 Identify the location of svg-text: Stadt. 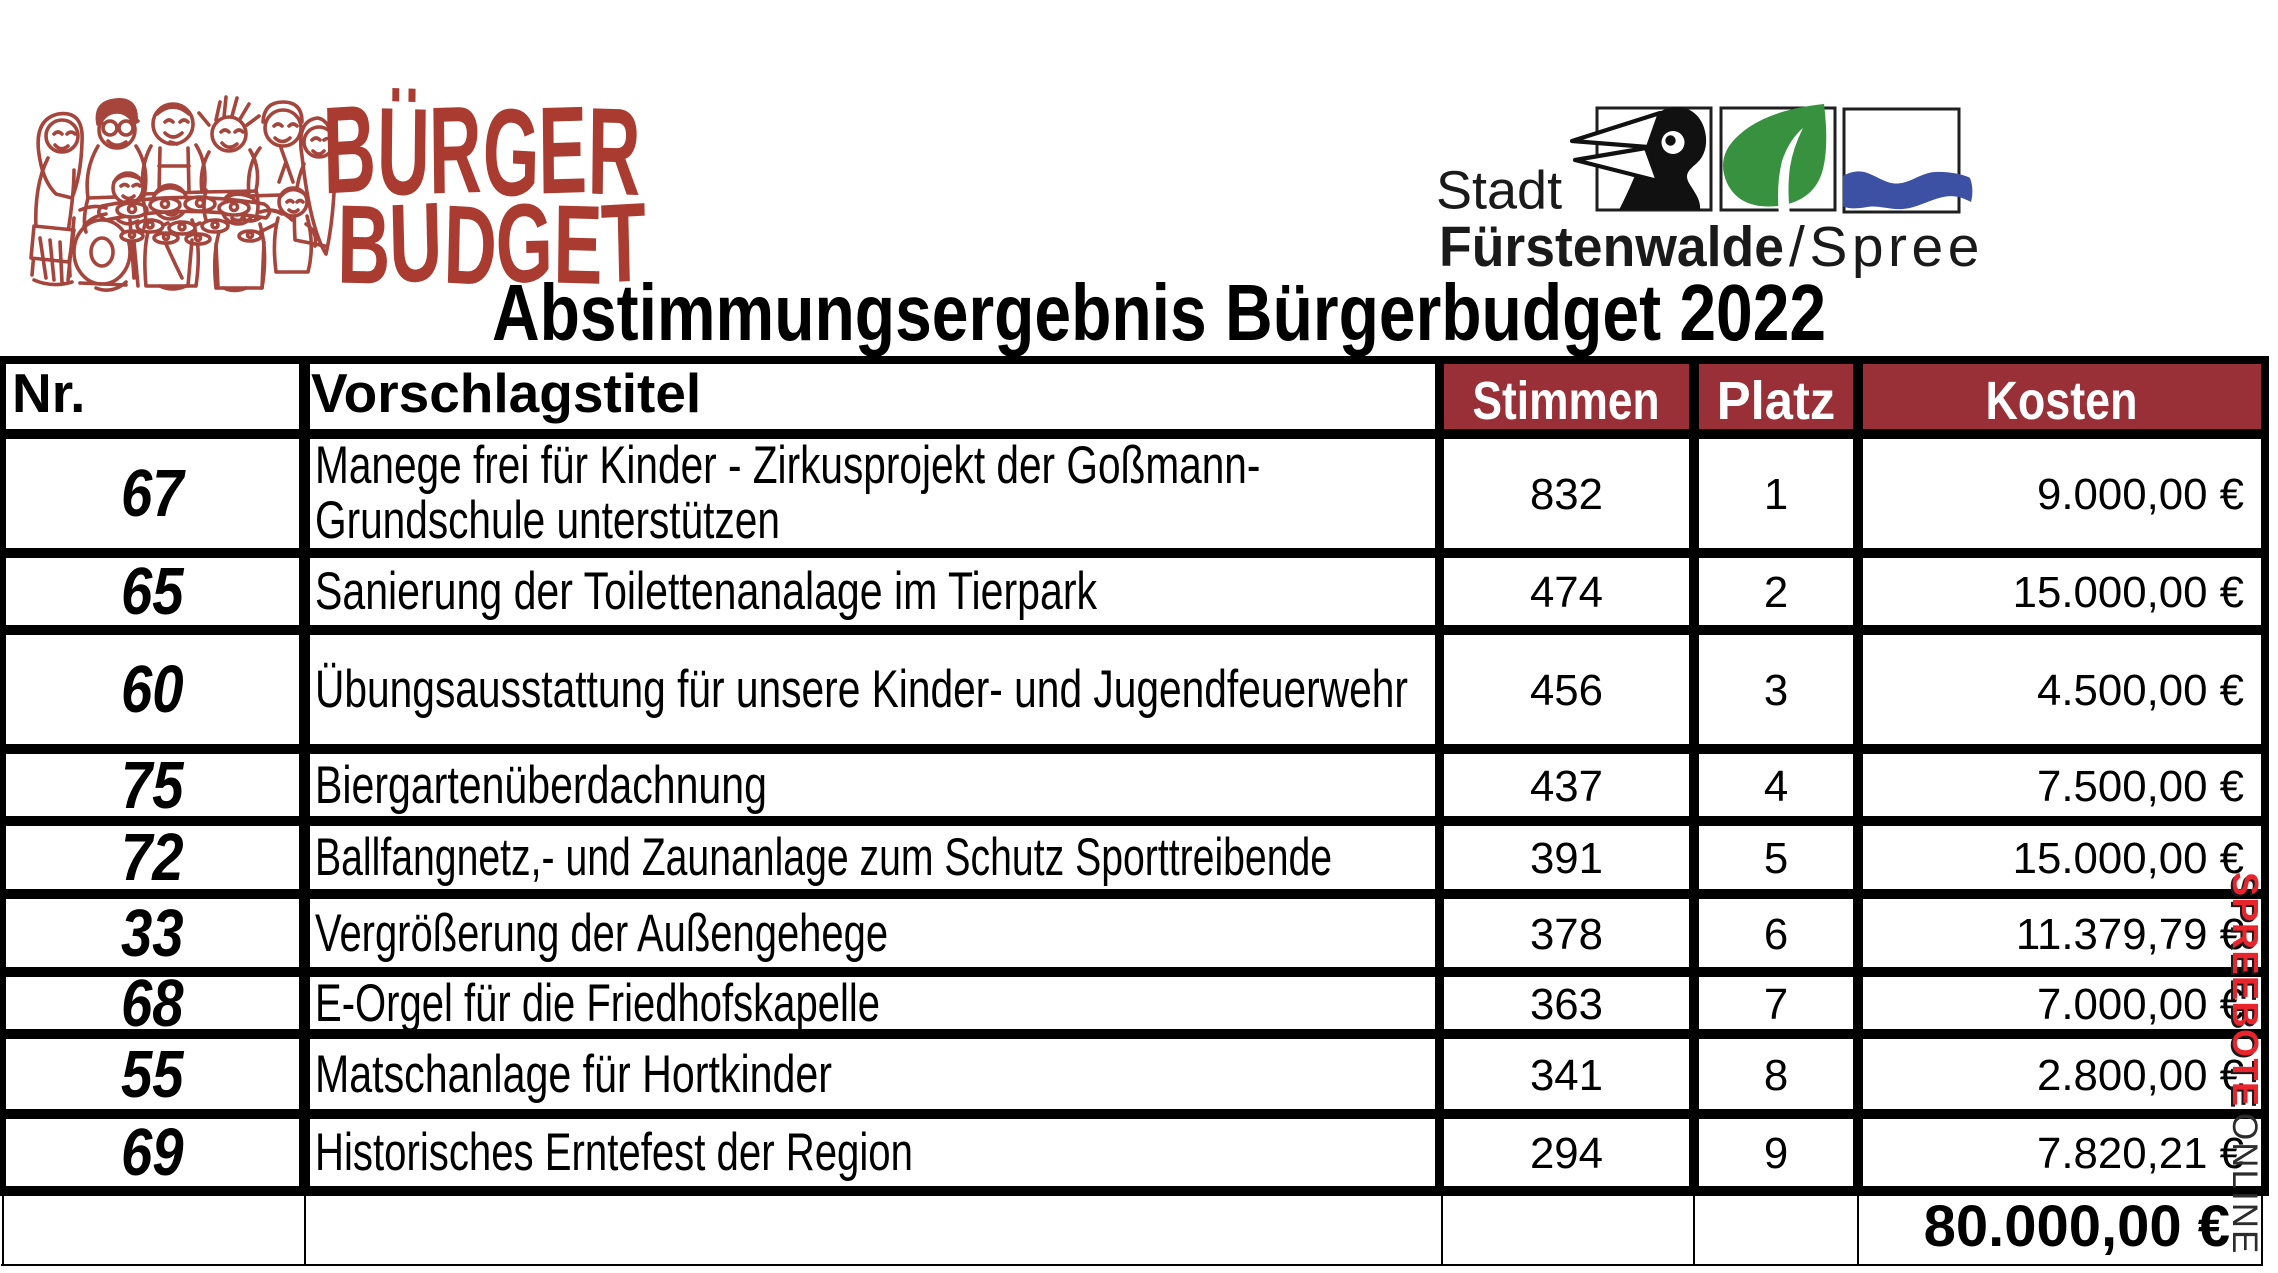
(1499, 191).